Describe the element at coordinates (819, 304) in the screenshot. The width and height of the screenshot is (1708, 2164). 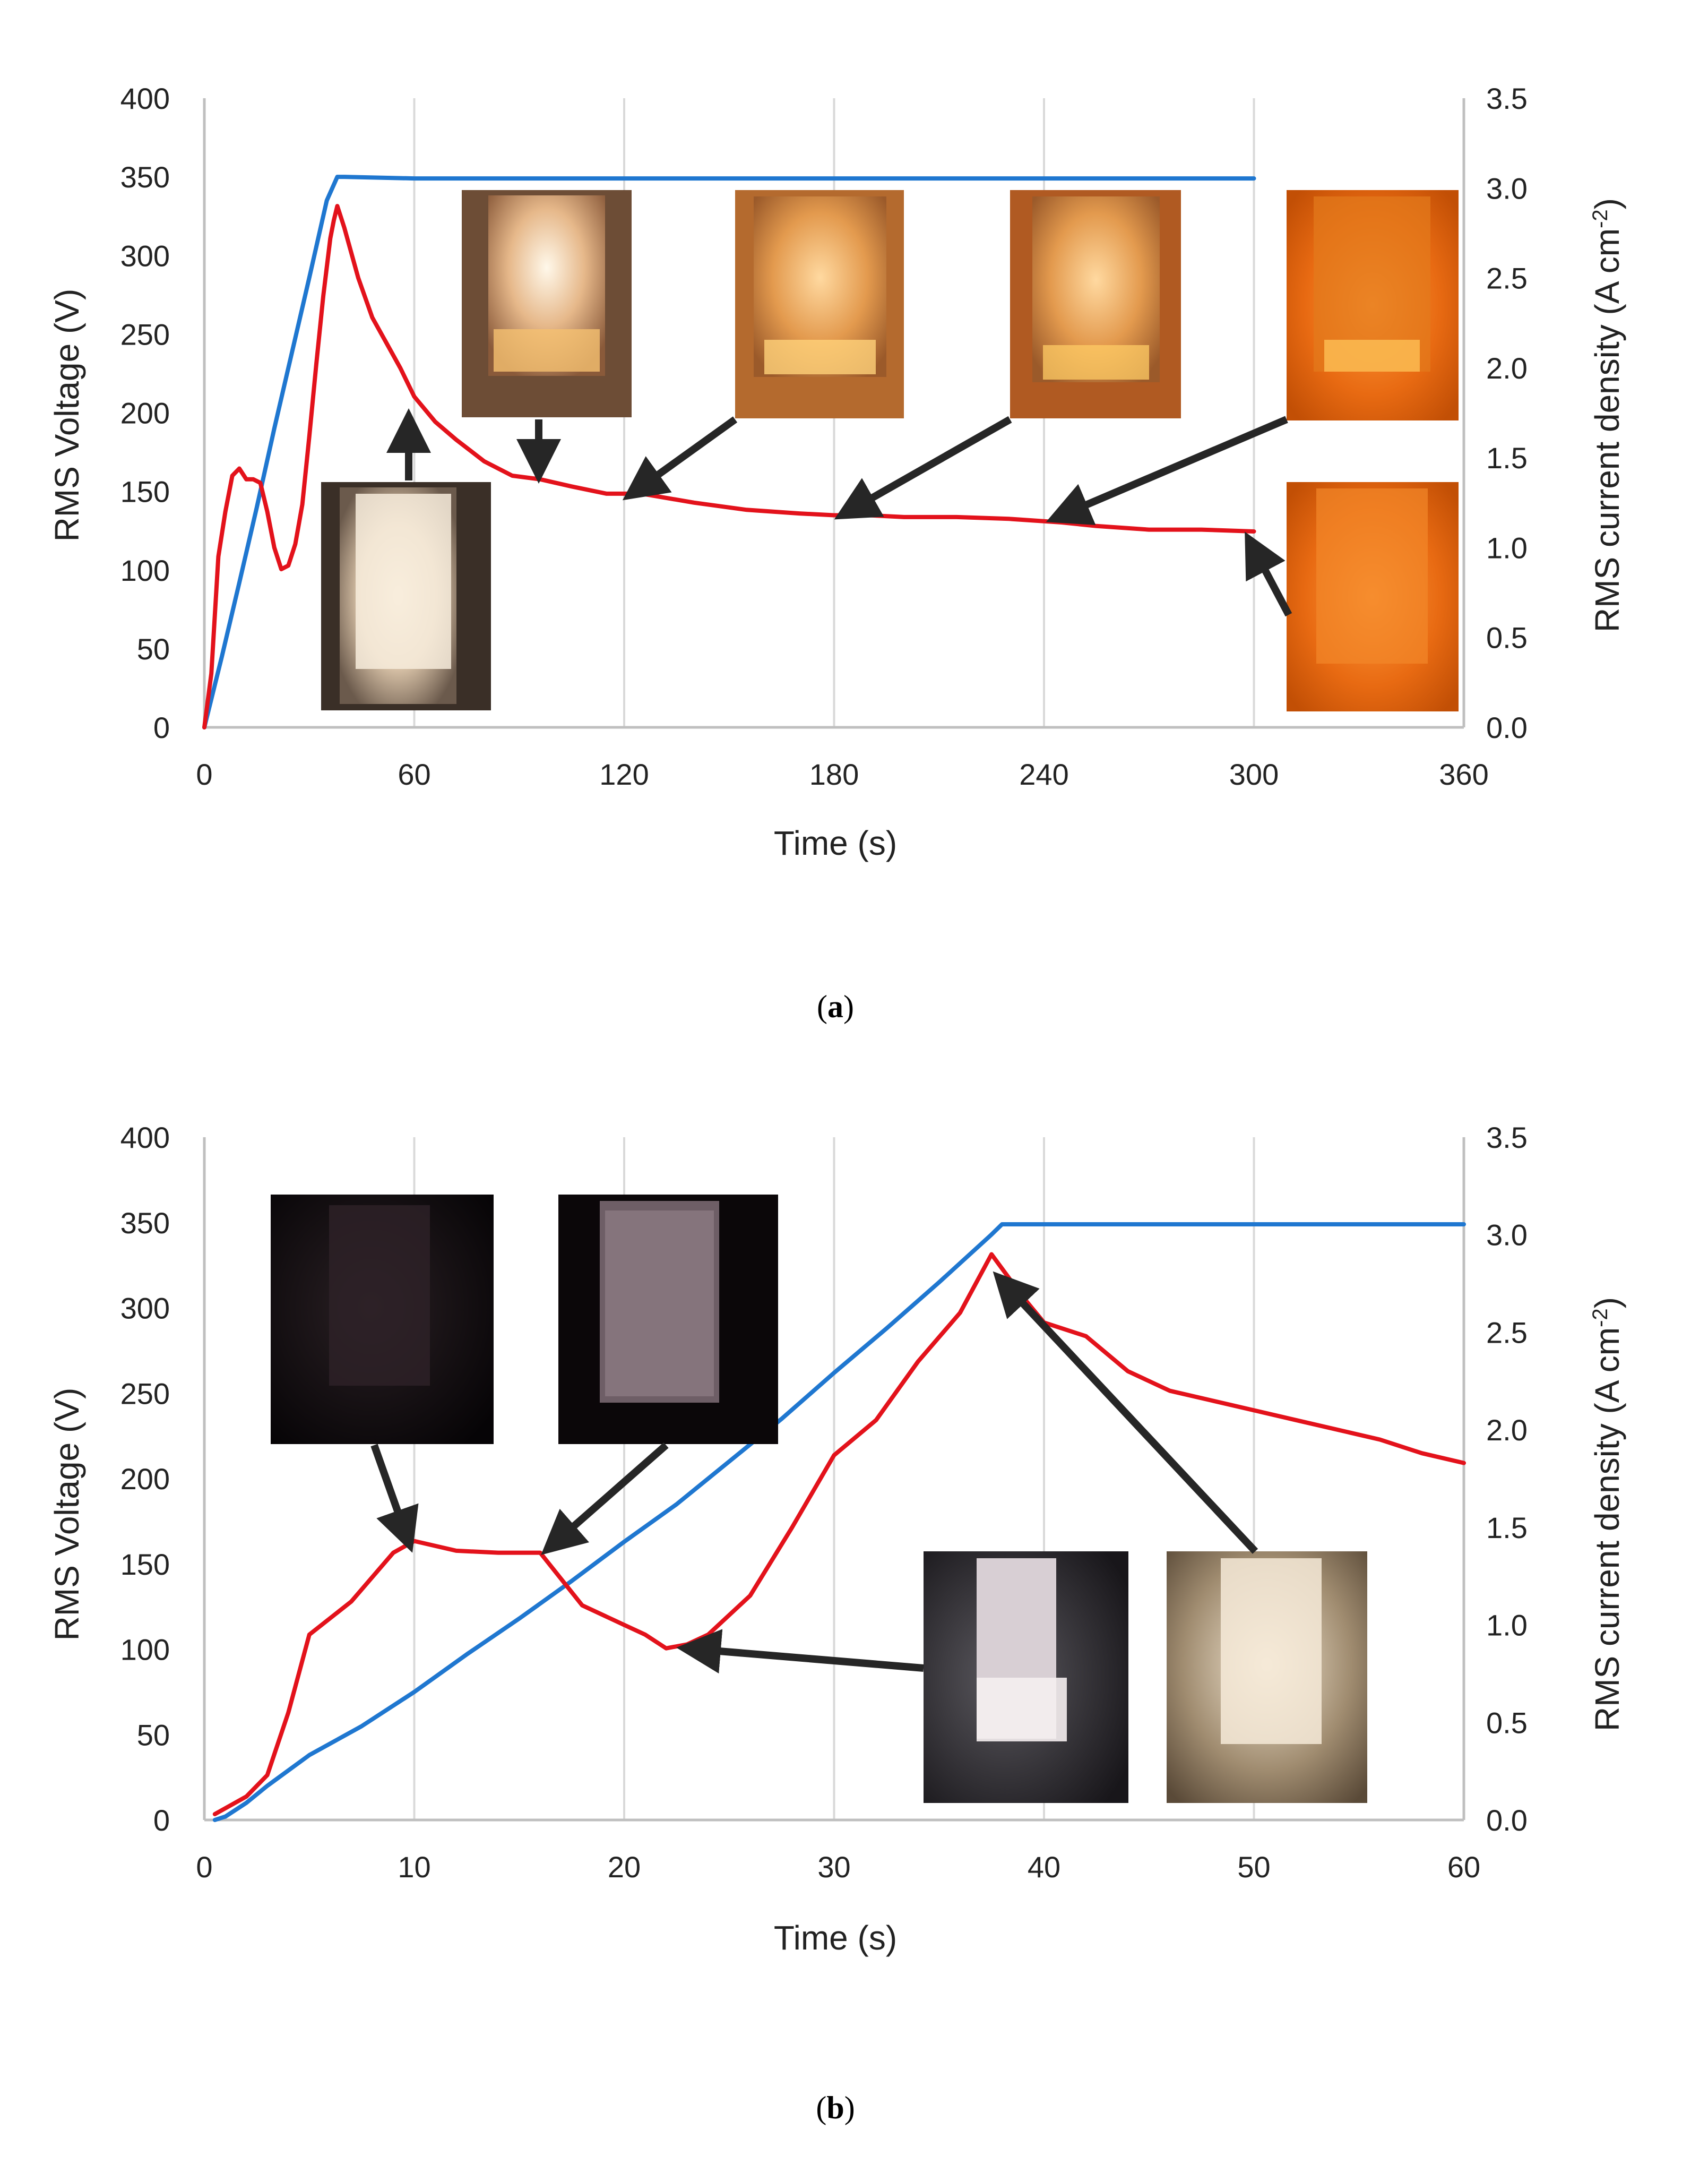
I see `inset-photo-a3` at that location.